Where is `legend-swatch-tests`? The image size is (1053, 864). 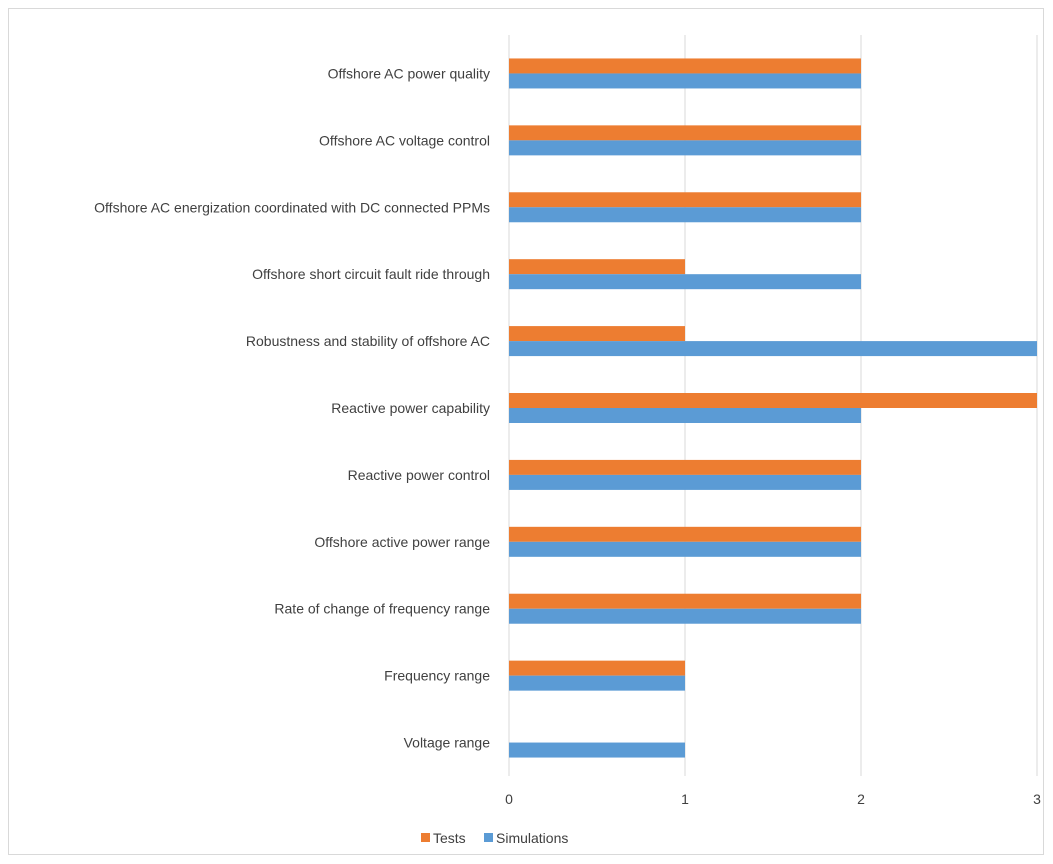 legend-swatch-tests is located at coordinates (425, 837).